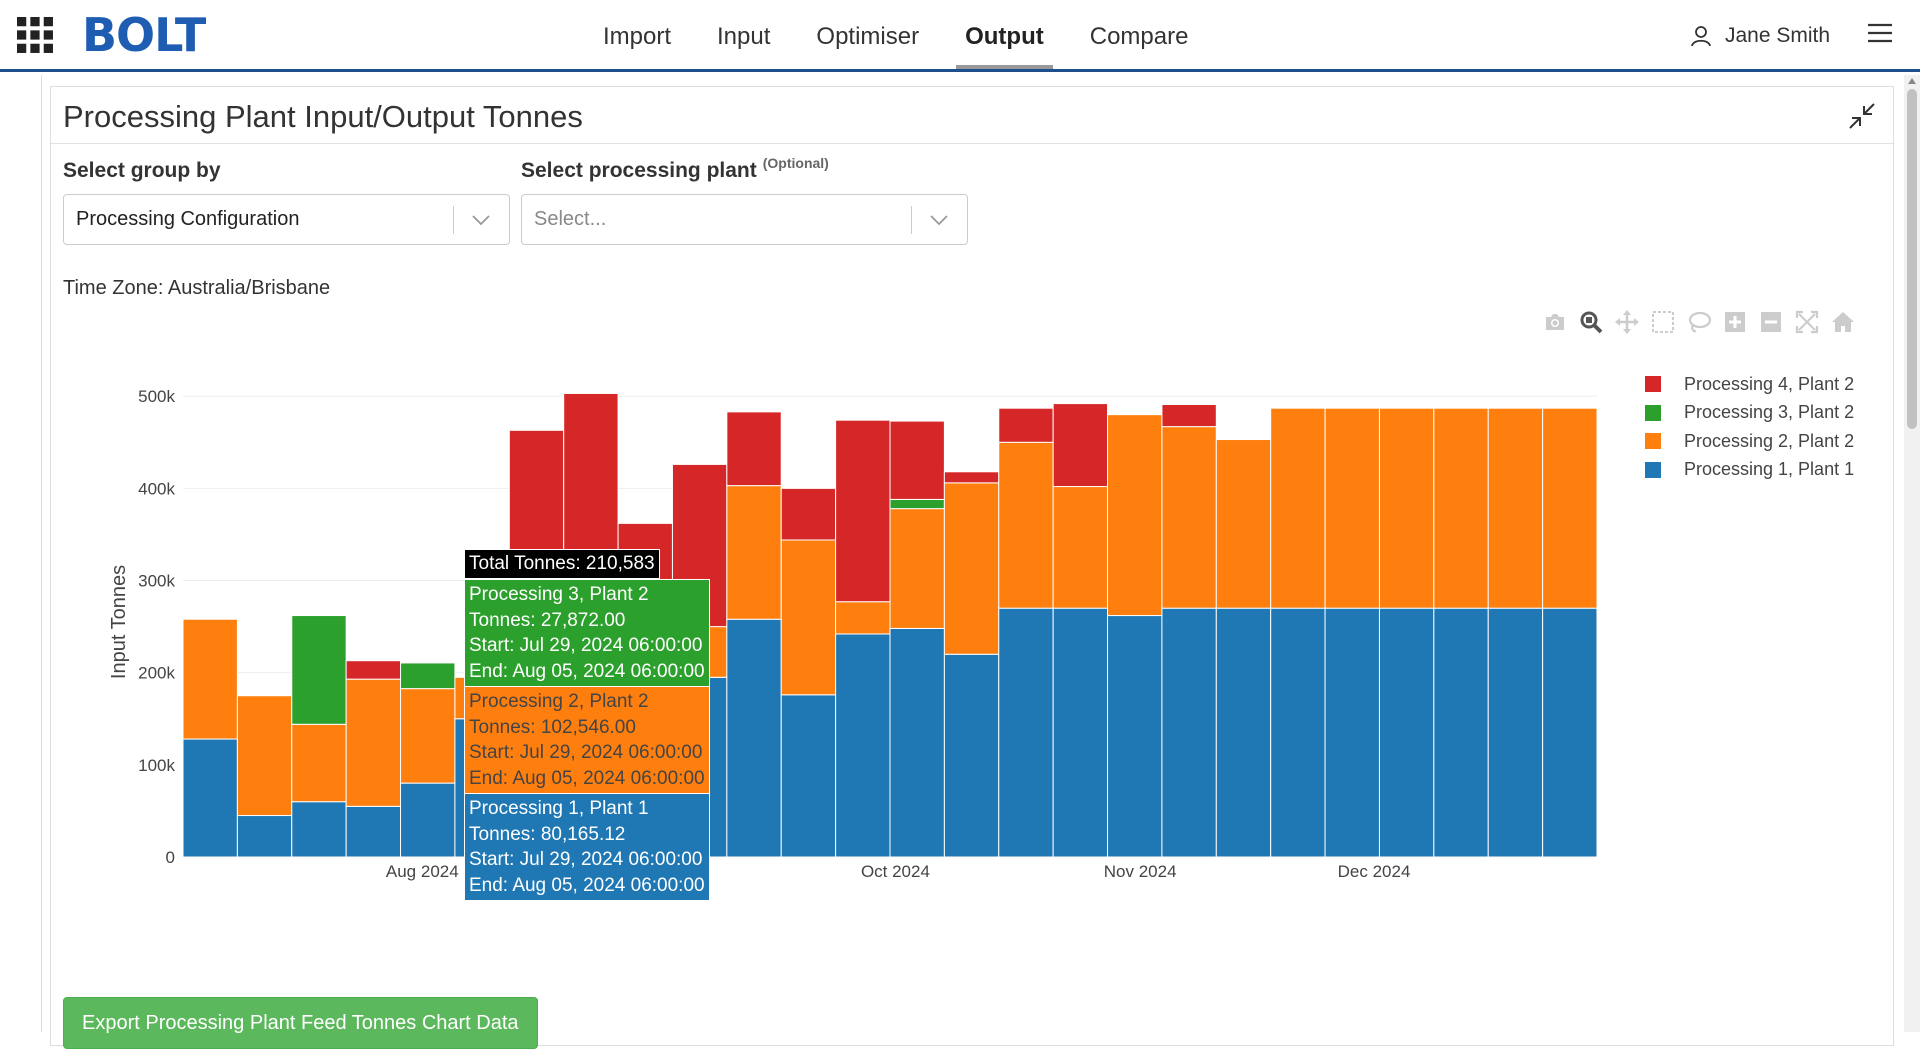 The width and height of the screenshot is (1920, 1049). What do you see at coordinates (1749, 441) in the screenshot?
I see `legend-item-processing-2: Processing 2, Plant 2` at bounding box center [1749, 441].